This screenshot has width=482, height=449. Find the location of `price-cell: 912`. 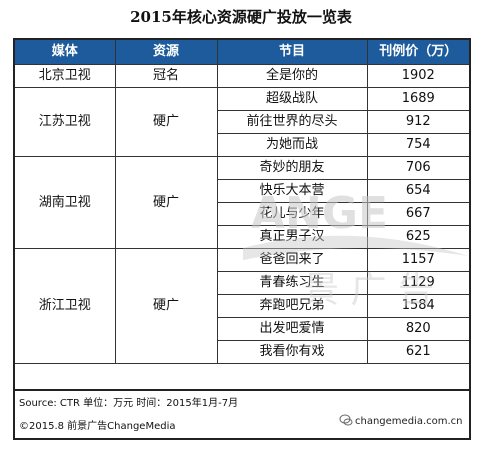

price-cell: 912 is located at coordinates (417, 122).